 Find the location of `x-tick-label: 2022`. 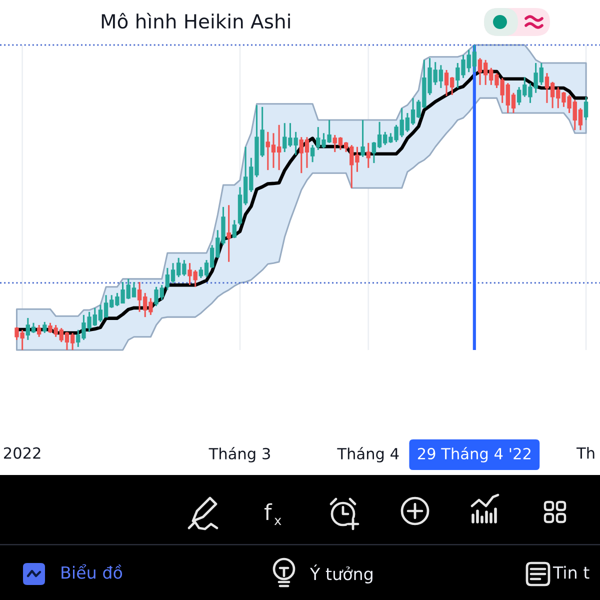

x-tick-label: 2022 is located at coordinates (22, 453).